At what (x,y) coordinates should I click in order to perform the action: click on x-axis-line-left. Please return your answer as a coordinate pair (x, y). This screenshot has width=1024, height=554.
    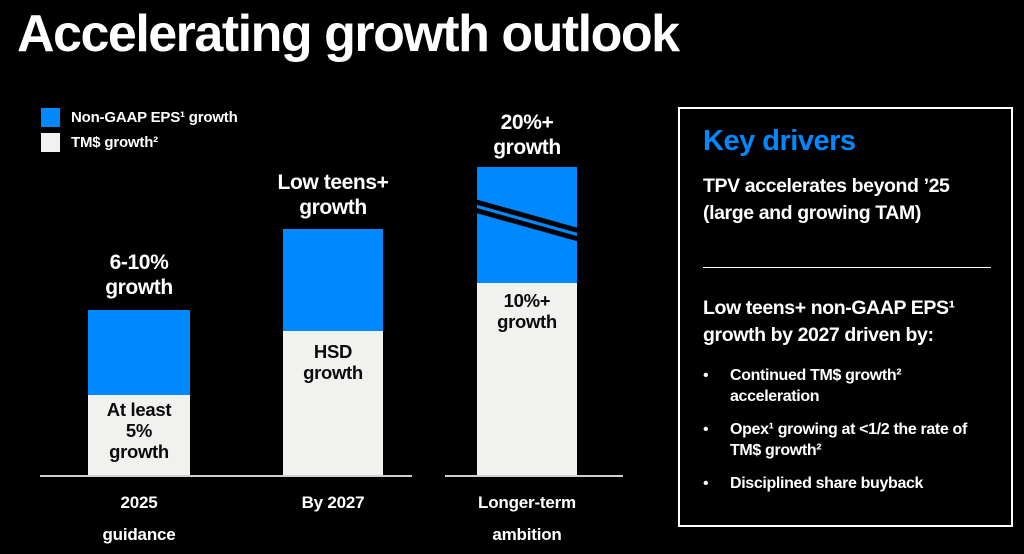
    Looking at the image, I should click on (226, 476).